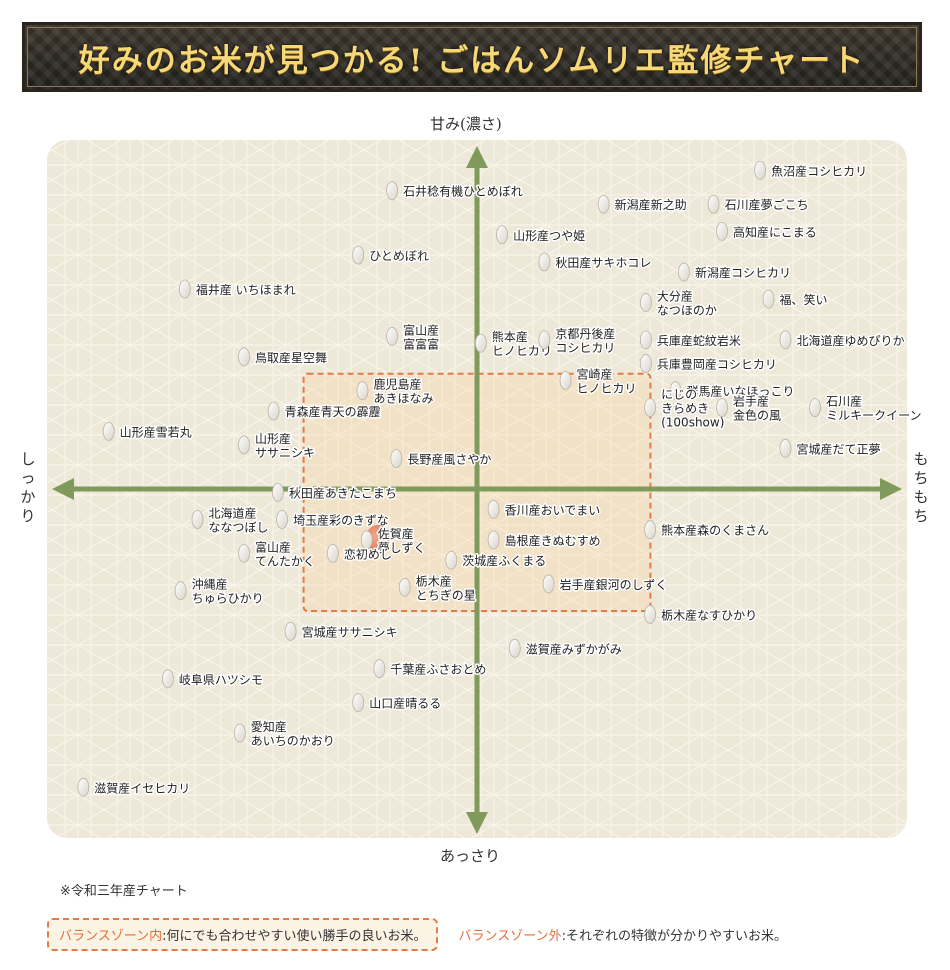  What do you see at coordinates (405, 703) in the screenshot?
I see `rice-label: 山口産晴るる` at bounding box center [405, 703].